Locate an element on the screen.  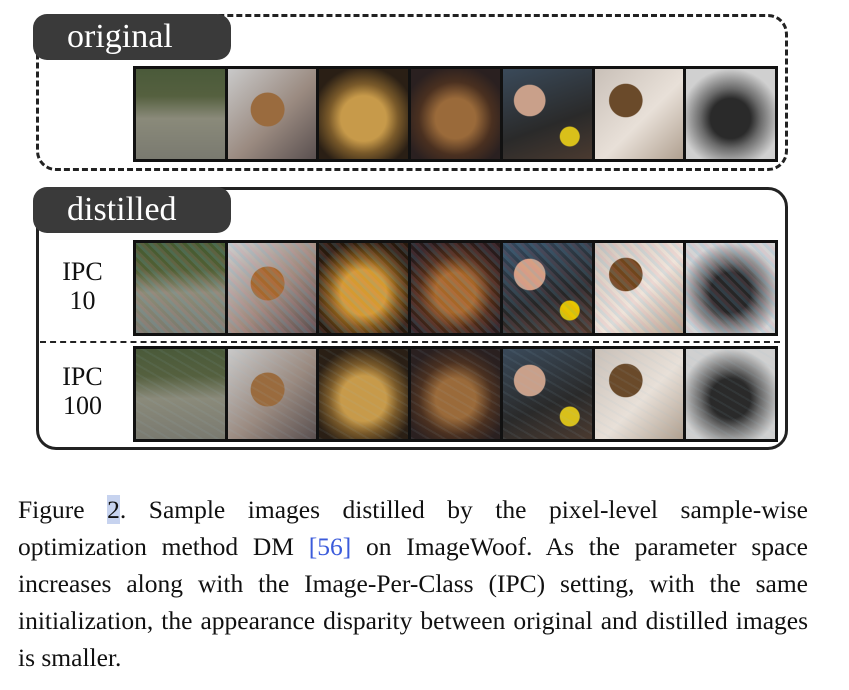
row-divider is located at coordinates (410, 342).